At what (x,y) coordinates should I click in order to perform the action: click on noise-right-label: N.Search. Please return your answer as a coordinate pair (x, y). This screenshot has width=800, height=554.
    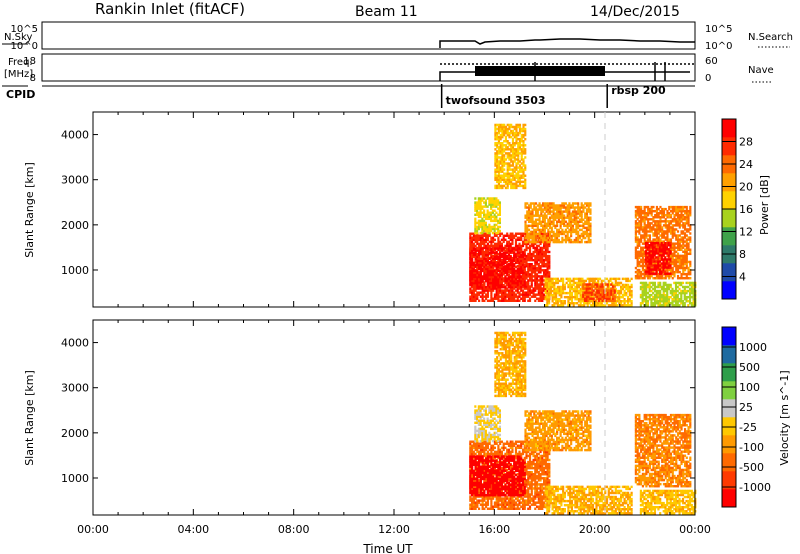
    Looking at the image, I should click on (770, 37).